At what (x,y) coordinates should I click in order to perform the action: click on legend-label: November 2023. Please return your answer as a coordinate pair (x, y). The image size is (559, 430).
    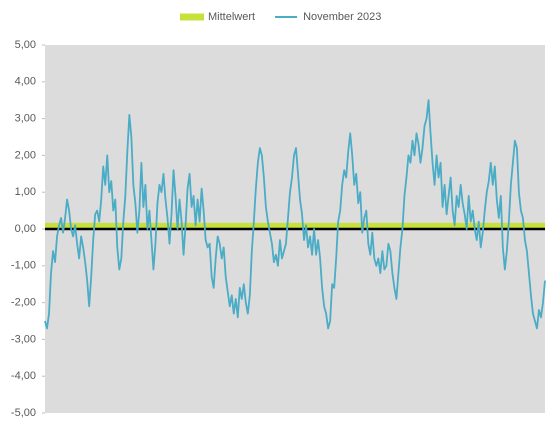
    Looking at the image, I should click on (342, 17).